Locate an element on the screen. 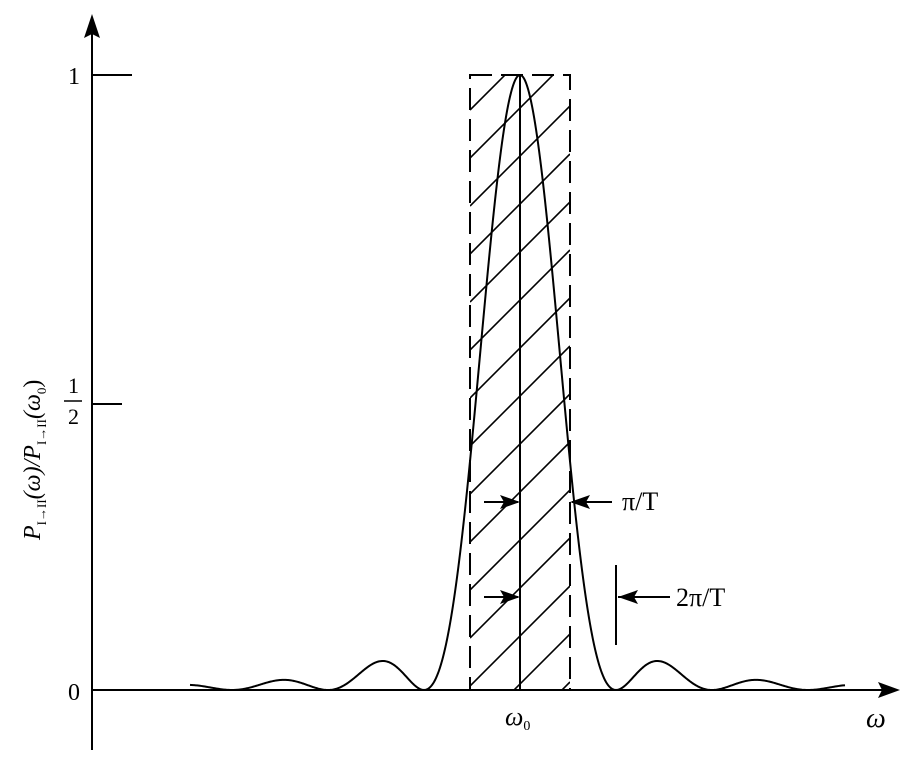 The image size is (920, 760). y-tick-label-1: 1 is located at coordinates (74, 77).